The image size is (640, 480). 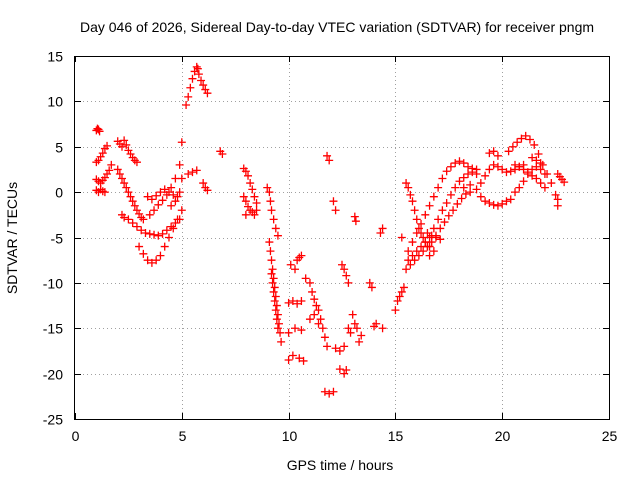 What do you see at coordinates (345, 436) in the screenshot?
I see `x-tick-labels: 0 5 10 15 20 25` at bounding box center [345, 436].